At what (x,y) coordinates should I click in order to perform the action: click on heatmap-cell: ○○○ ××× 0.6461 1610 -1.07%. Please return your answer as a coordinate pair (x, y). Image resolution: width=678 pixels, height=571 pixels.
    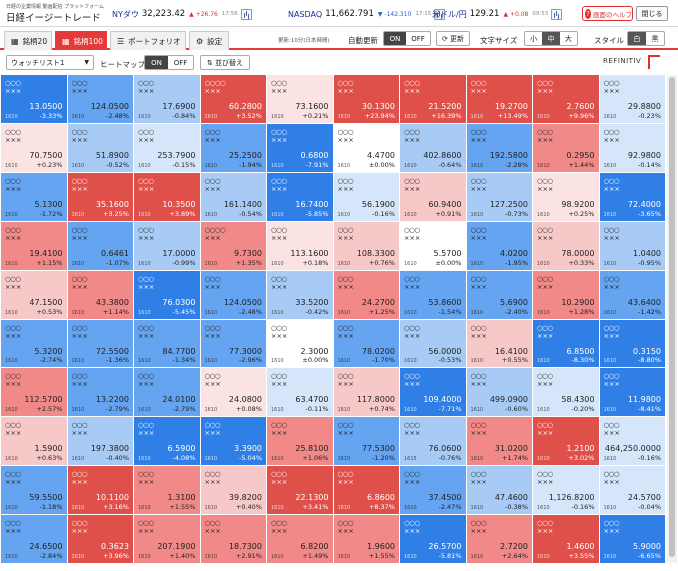
    Looking at the image, I should click on (100, 245).